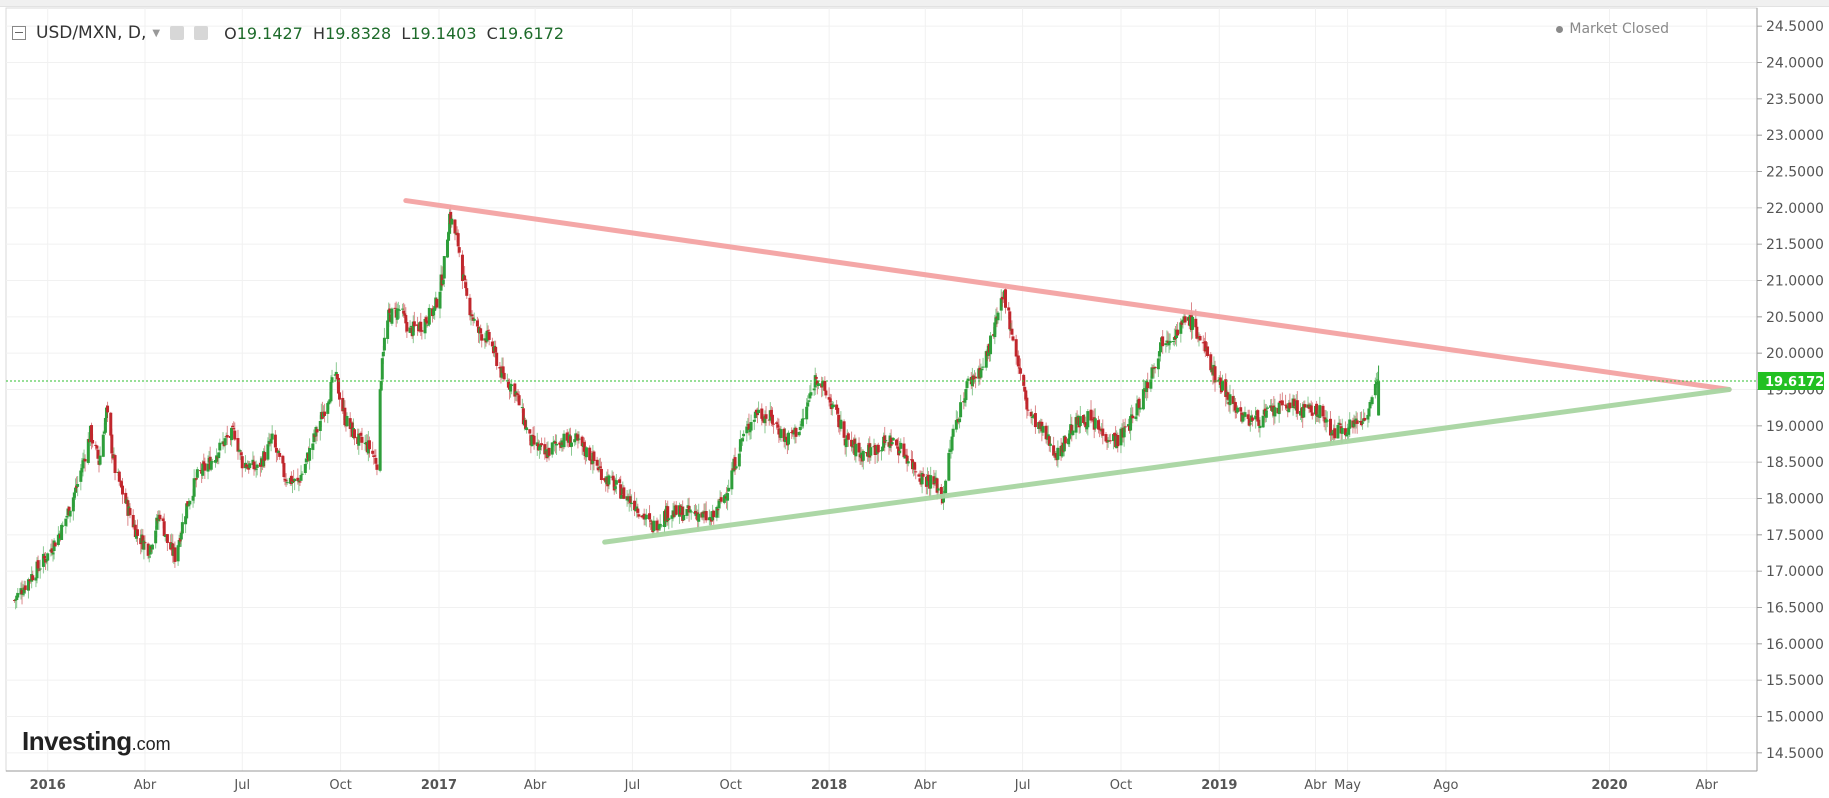  I want to click on support-trendline, so click(1167, 466).